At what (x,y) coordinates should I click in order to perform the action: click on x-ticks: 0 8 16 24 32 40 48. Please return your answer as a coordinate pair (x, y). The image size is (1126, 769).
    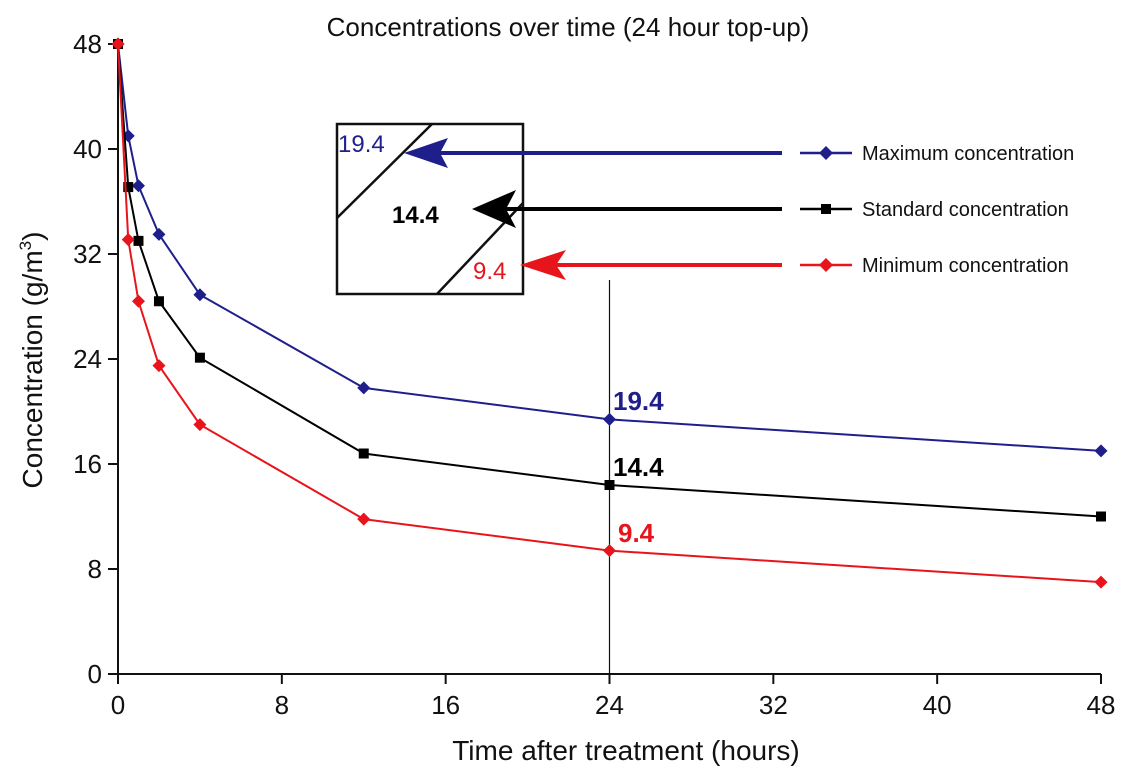
    Looking at the image, I should click on (613, 697).